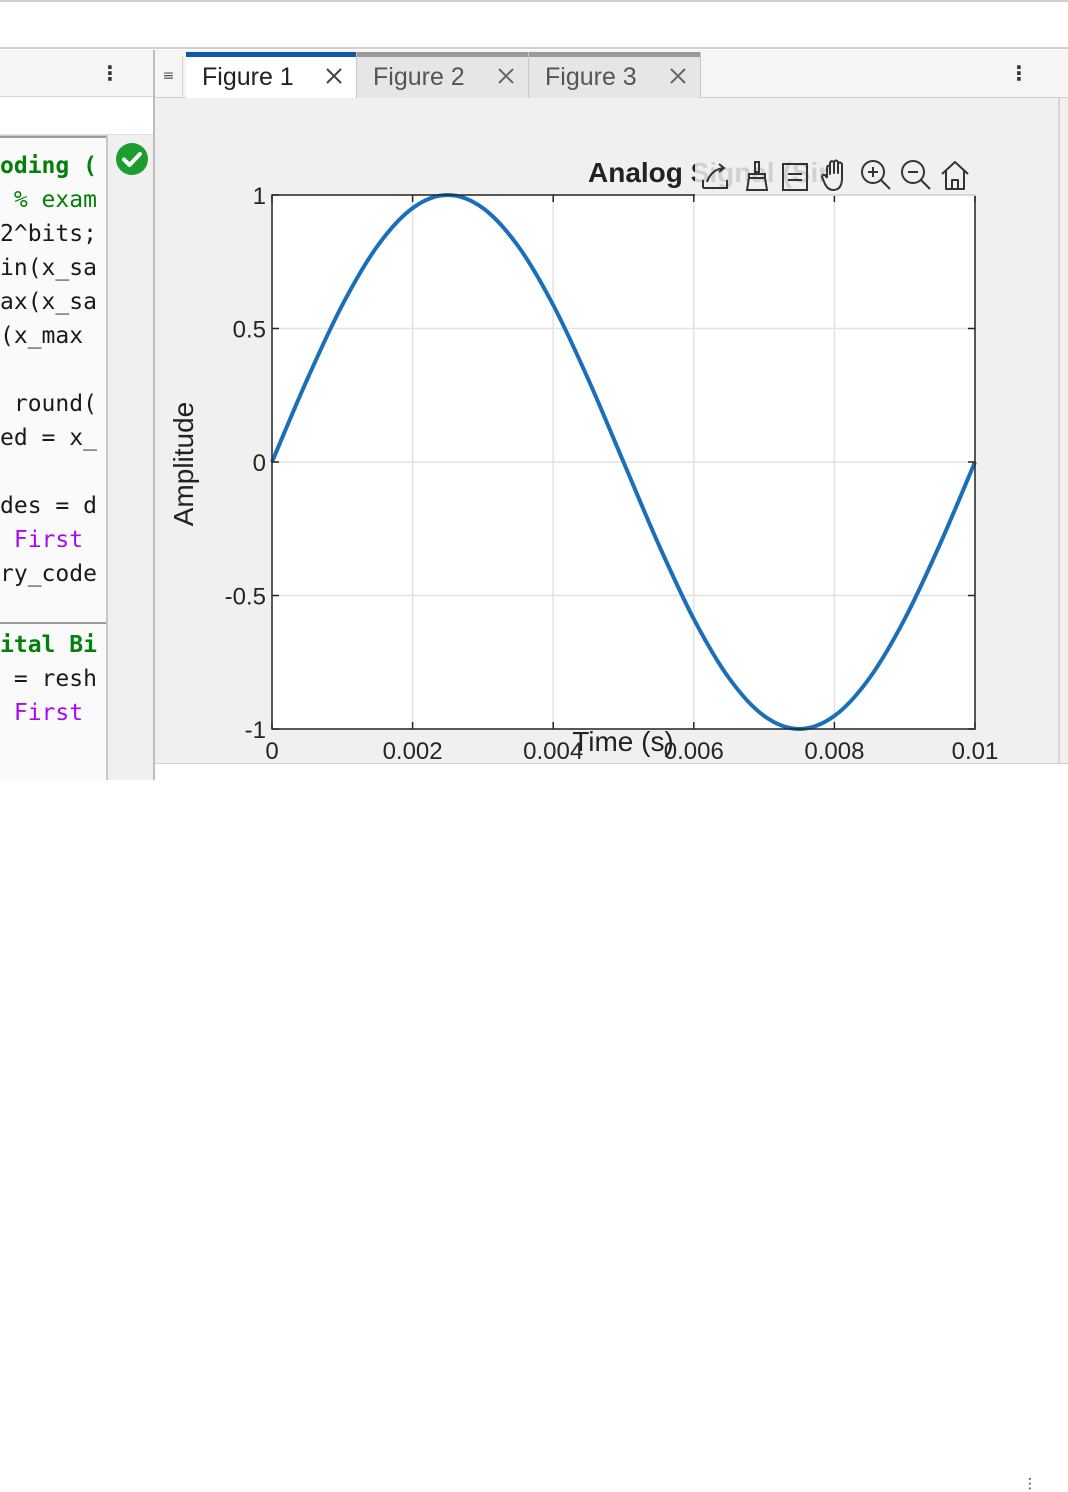 This screenshot has height=1492, width=1068. I want to click on tab-label: Figure 1, so click(248, 77).